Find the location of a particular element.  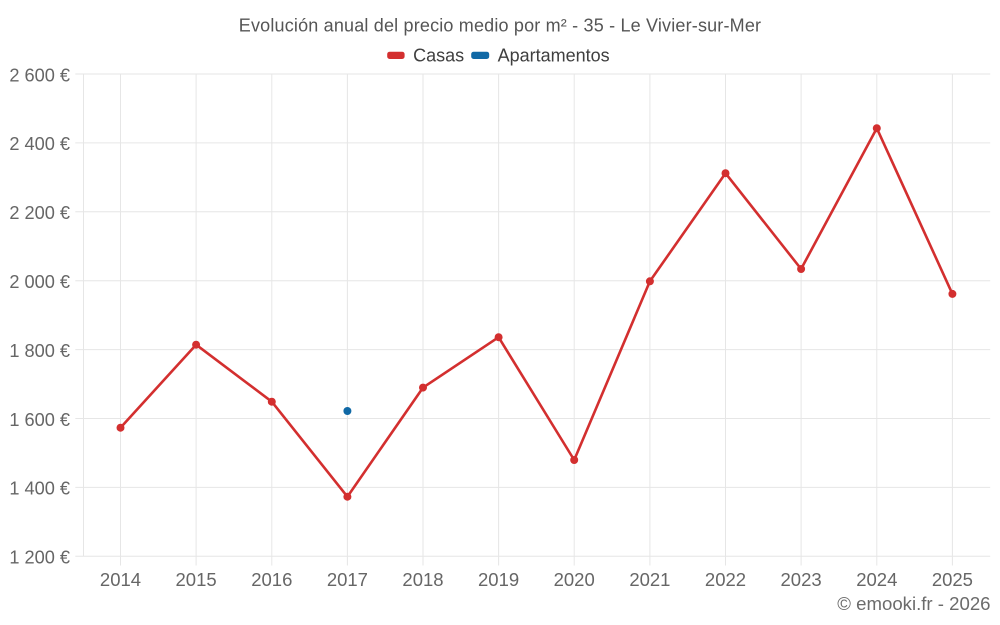

svg-text: Apartamentos is located at coordinates (554, 55).